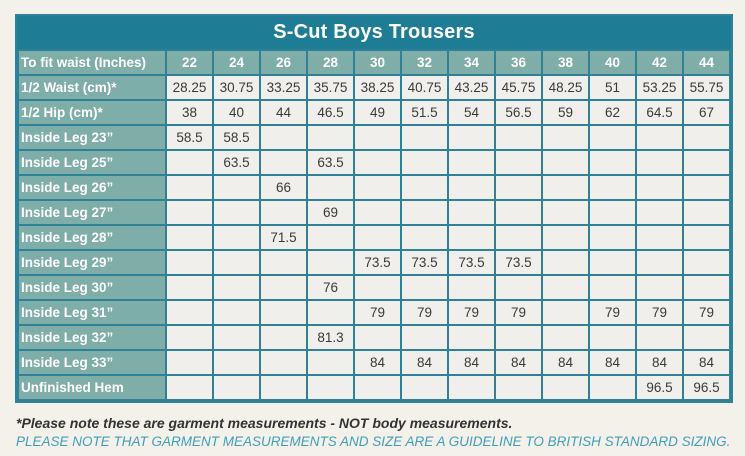 The height and width of the screenshot is (456, 745). Describe the element at coordinates (374, 187) in the screenshot. I see `table-row: Inside Leg 26” 66` at that location.